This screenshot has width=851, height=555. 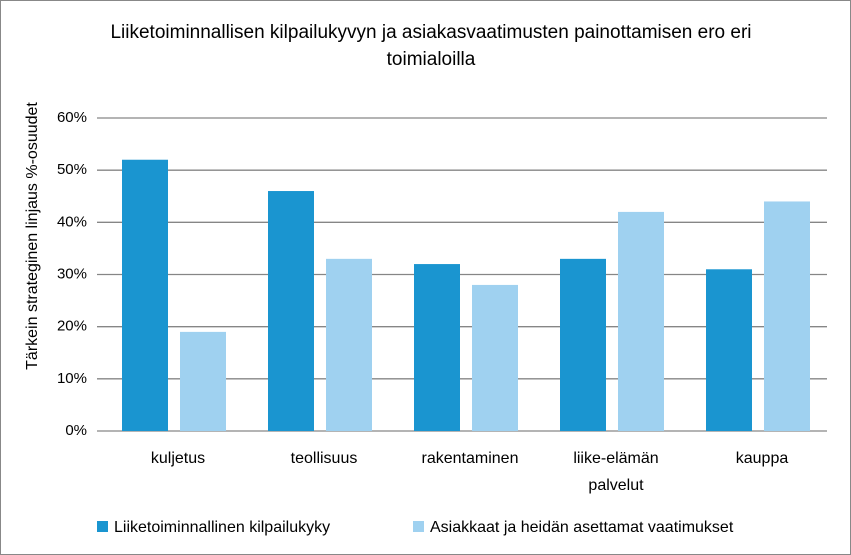 I want to click on x-tick-label: rakentaminen, so click(x=470, y=458).